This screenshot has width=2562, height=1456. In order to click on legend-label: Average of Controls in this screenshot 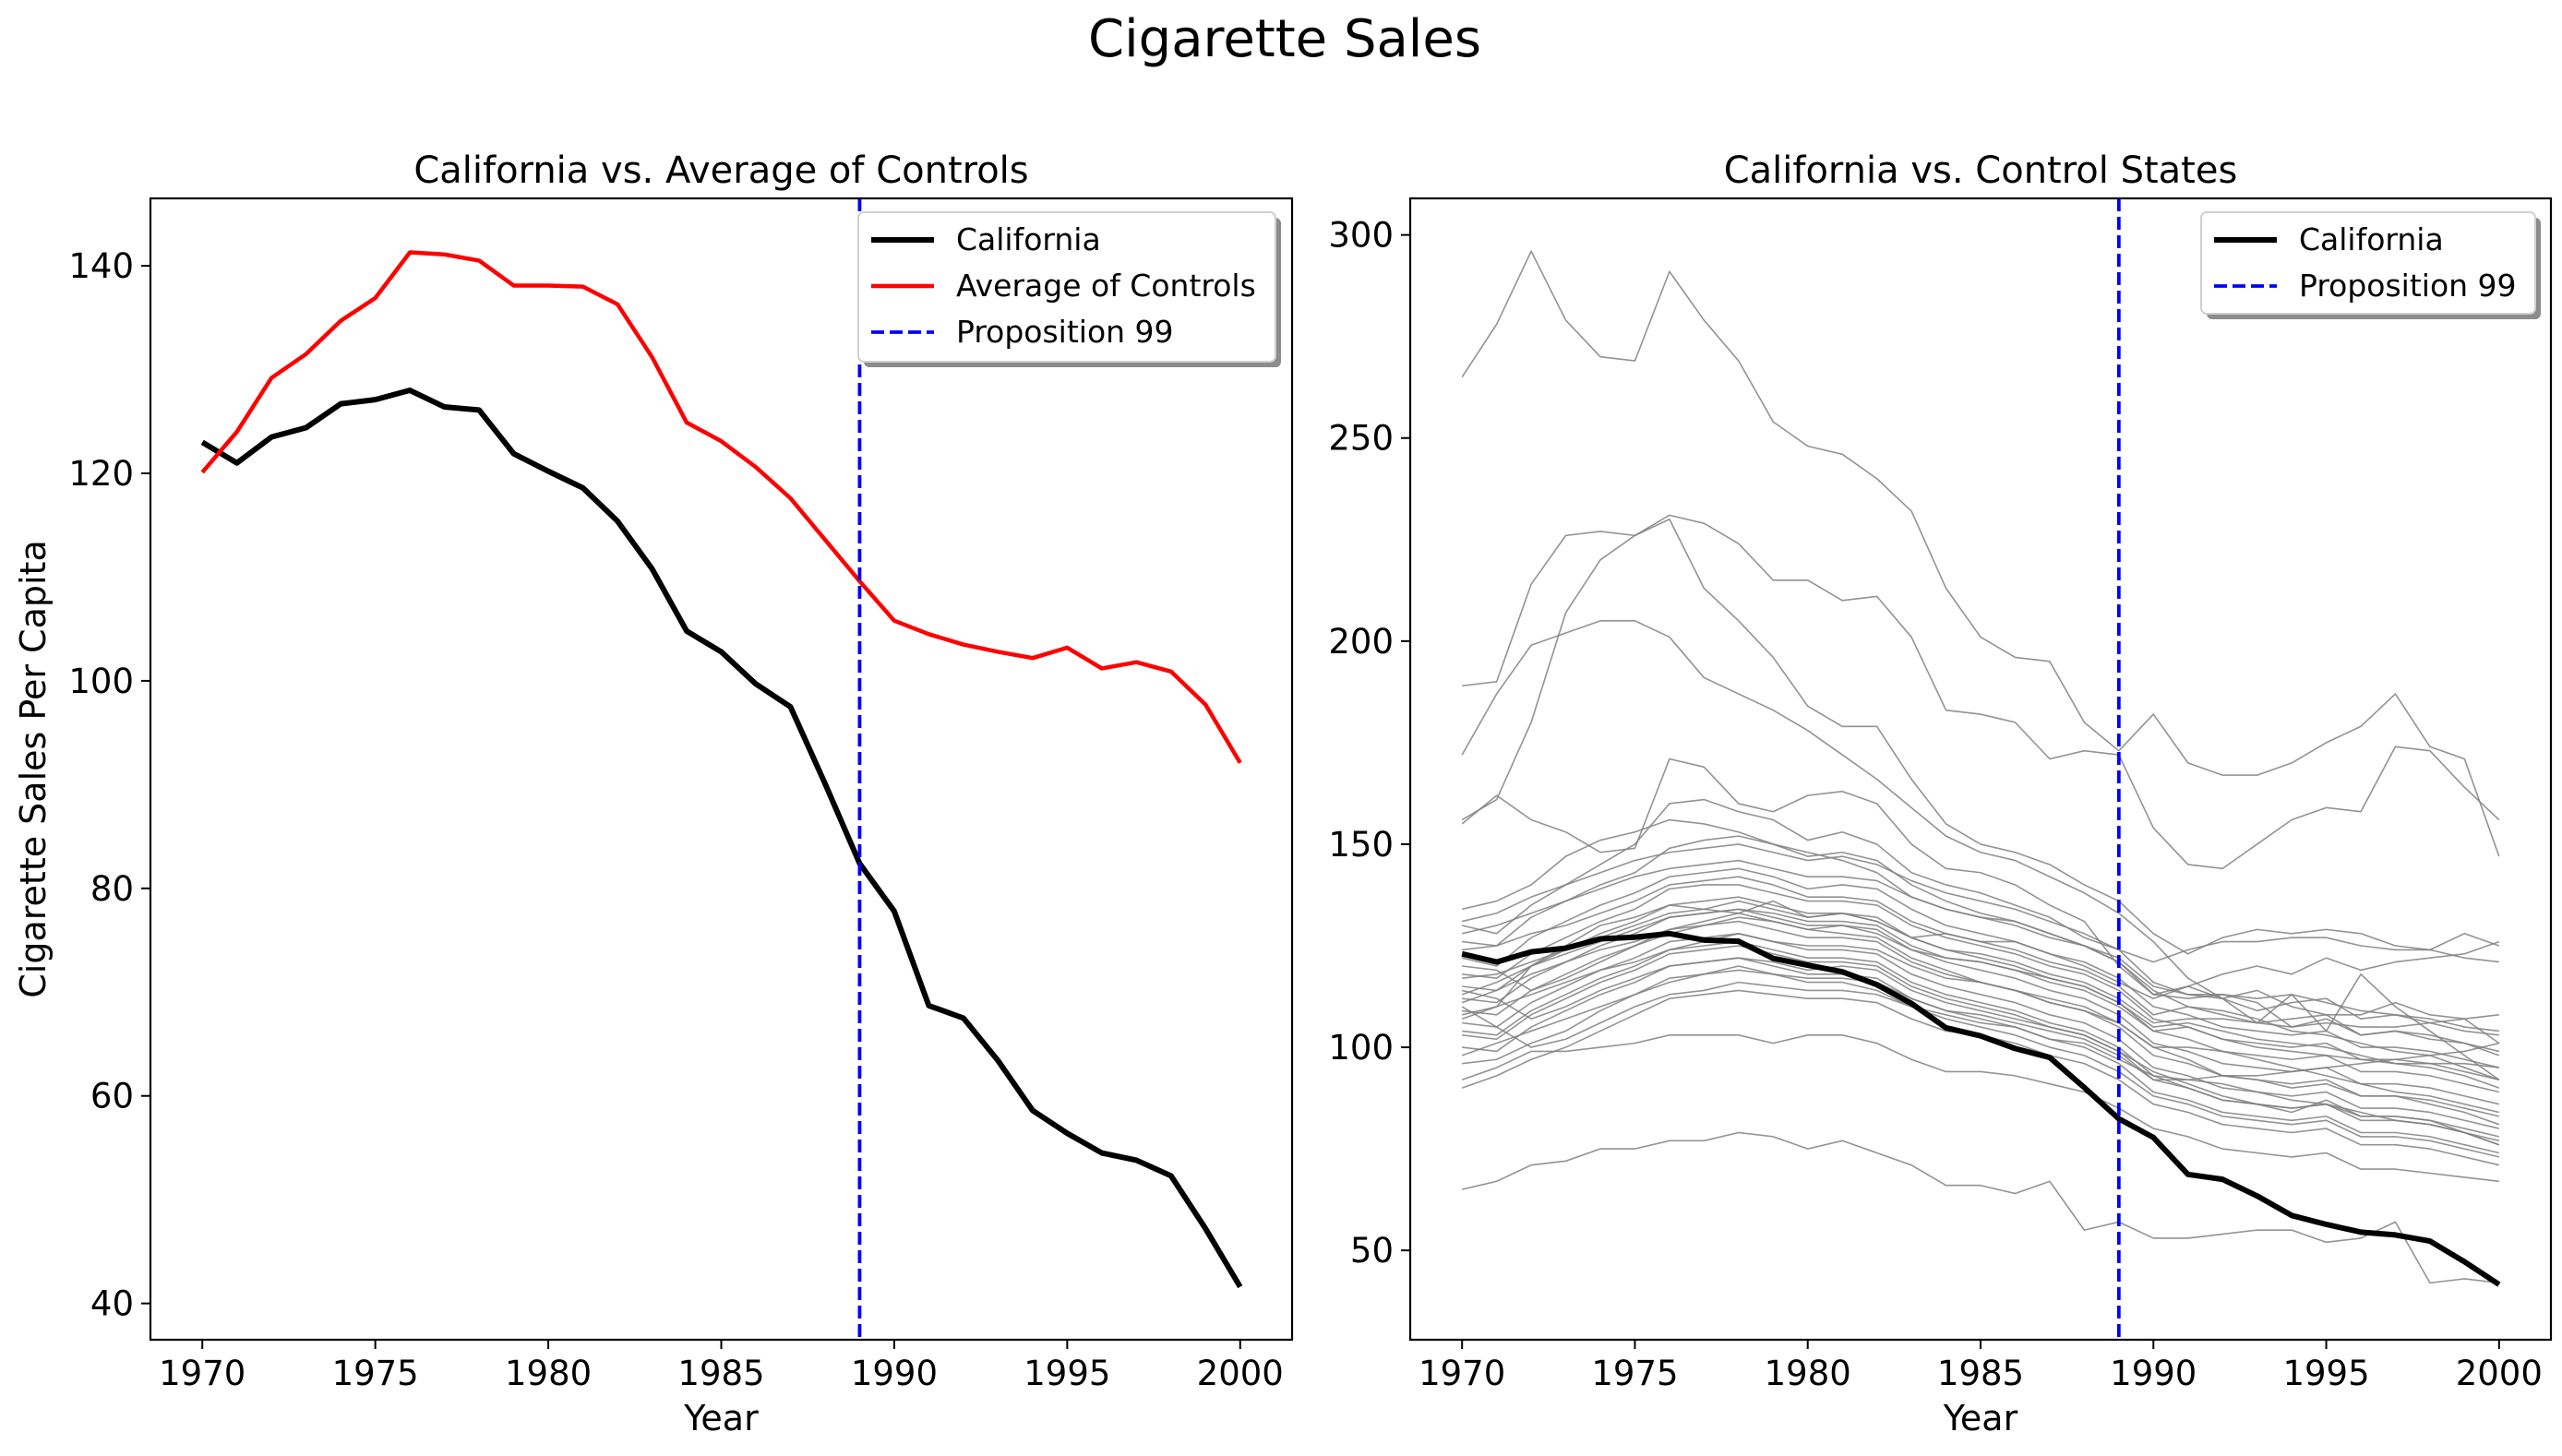, I will do `click(1106, 286)`.